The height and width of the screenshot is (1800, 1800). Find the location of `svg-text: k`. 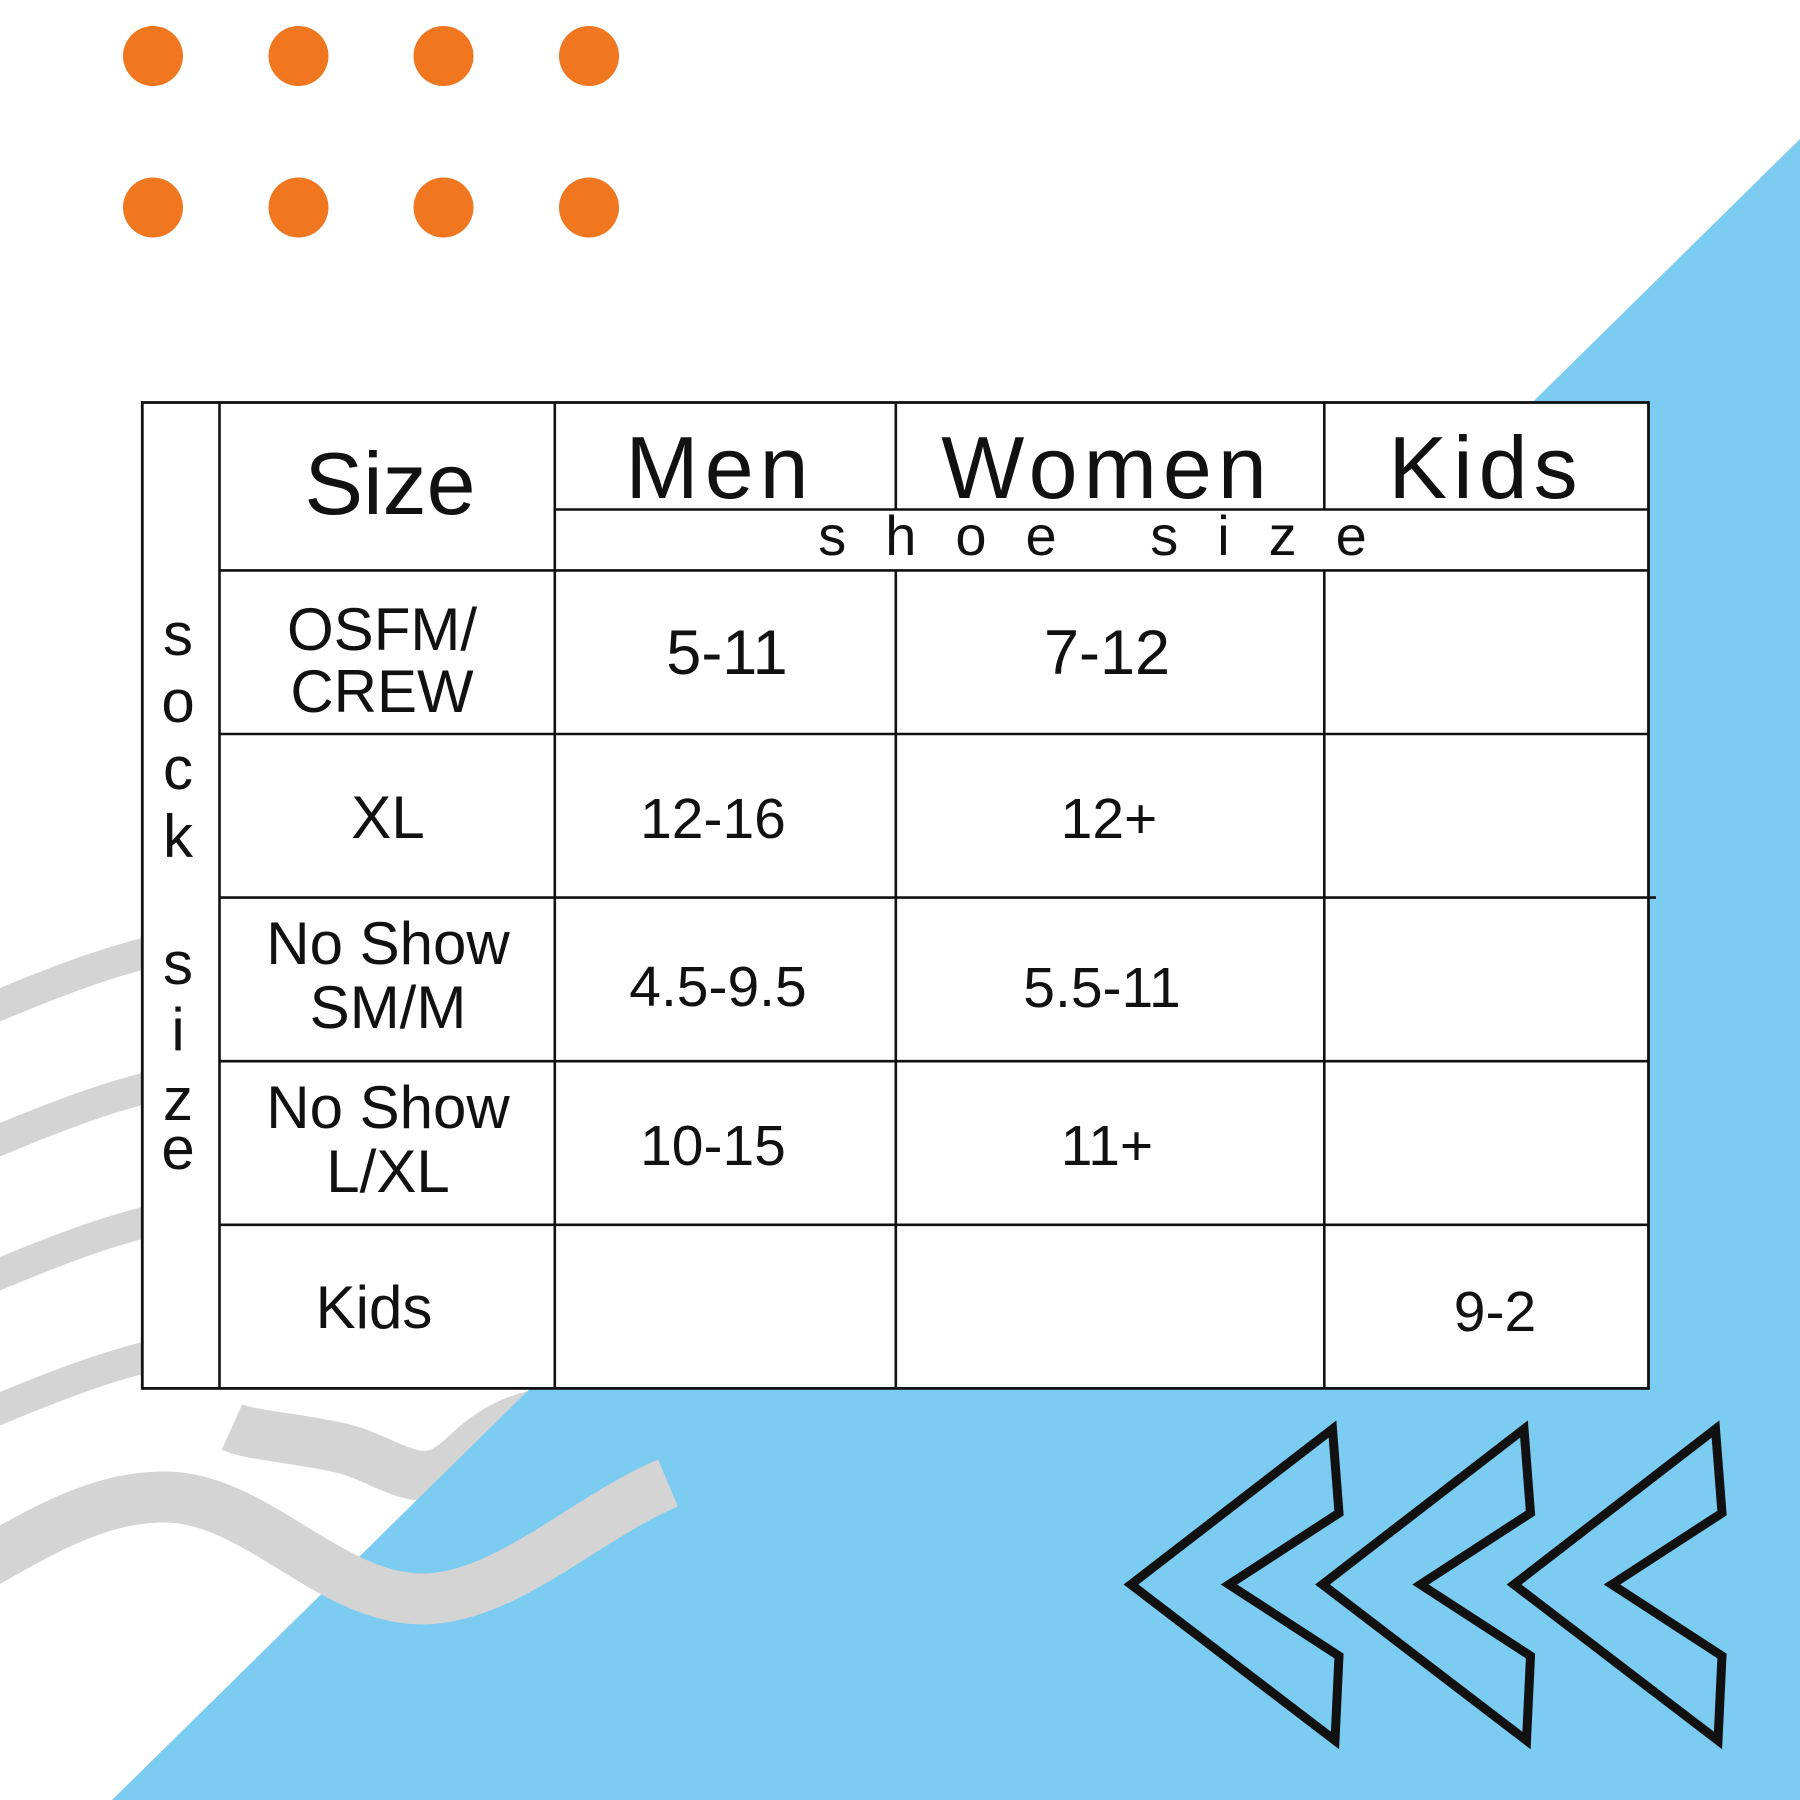

svg-text: k is located at coordinates (178, 836).